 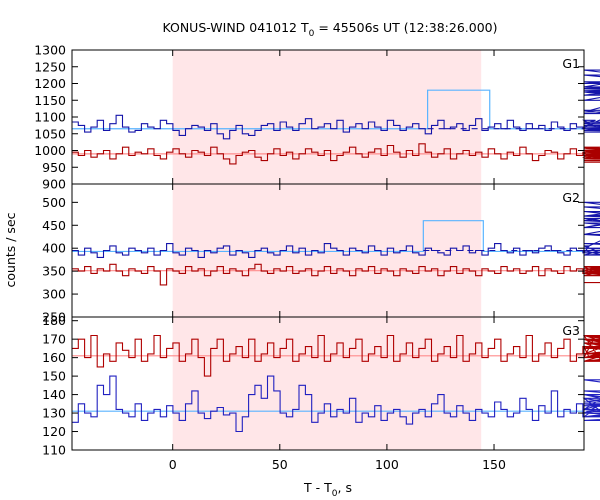 I want to click on y-tick-label: 1300, so click(x=50, y=50).